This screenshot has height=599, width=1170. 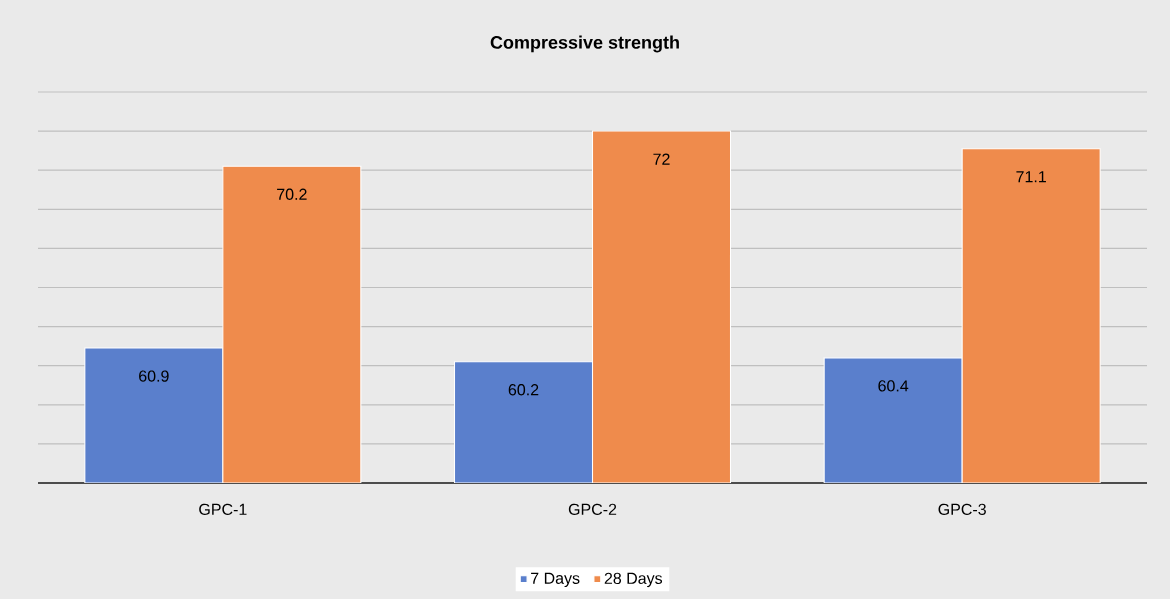 What do you see at coordinates (584, 44) in the screenshot?
I see `chart-title: Compressive strength` at bounding box center [584, 44].